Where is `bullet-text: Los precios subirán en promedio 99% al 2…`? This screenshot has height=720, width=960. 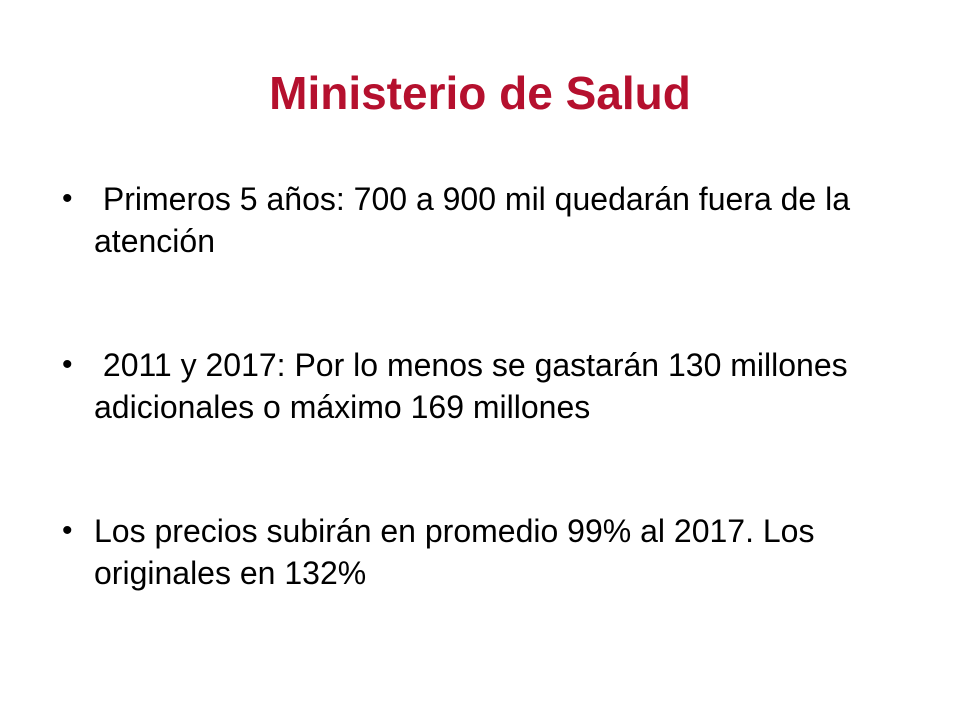 bullet-text: Los precios subirán en promedio 99% al 2… is located at coordinates (459, 552).